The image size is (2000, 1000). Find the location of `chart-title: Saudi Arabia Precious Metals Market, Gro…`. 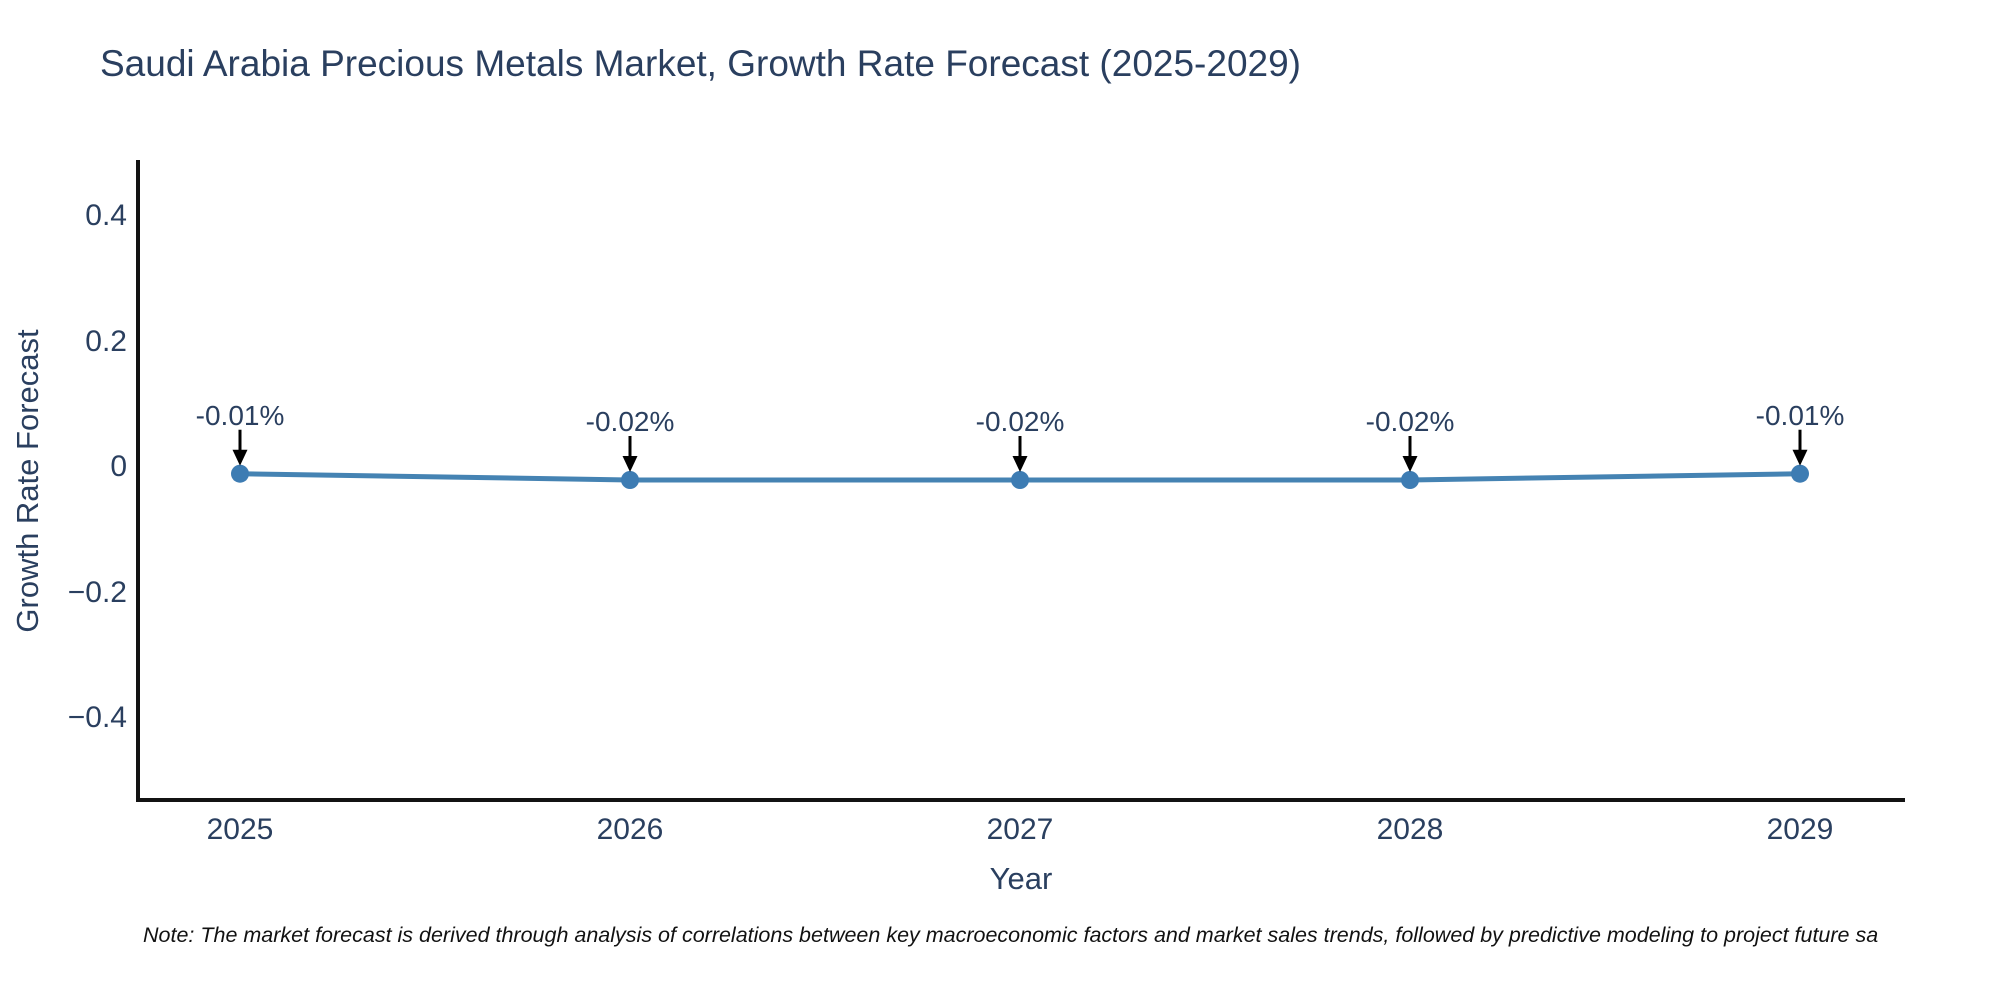

chart-title: Saudi Arabia Precious Metals Market, Gro… is located at coordinates (701, 63).